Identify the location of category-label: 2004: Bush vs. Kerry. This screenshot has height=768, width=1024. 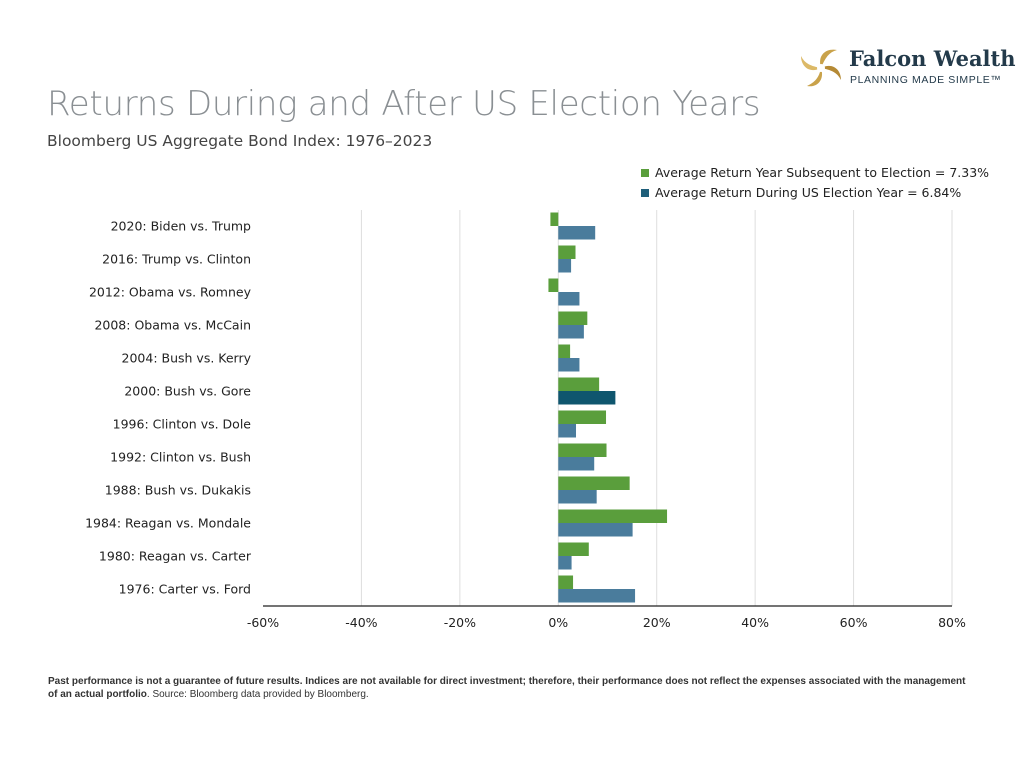
(187, 358).